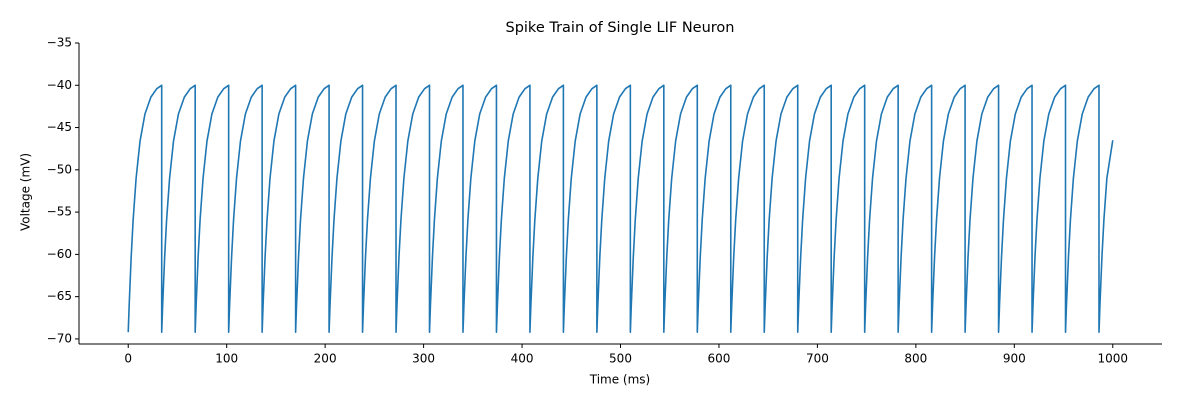 Image resolution: width=1183 pixels, height=407 pixels. What do you see at coordinates (1112, 359) in the screenshot?
I see `x-tick-label: 1000` at bounding box center [1112, 359].